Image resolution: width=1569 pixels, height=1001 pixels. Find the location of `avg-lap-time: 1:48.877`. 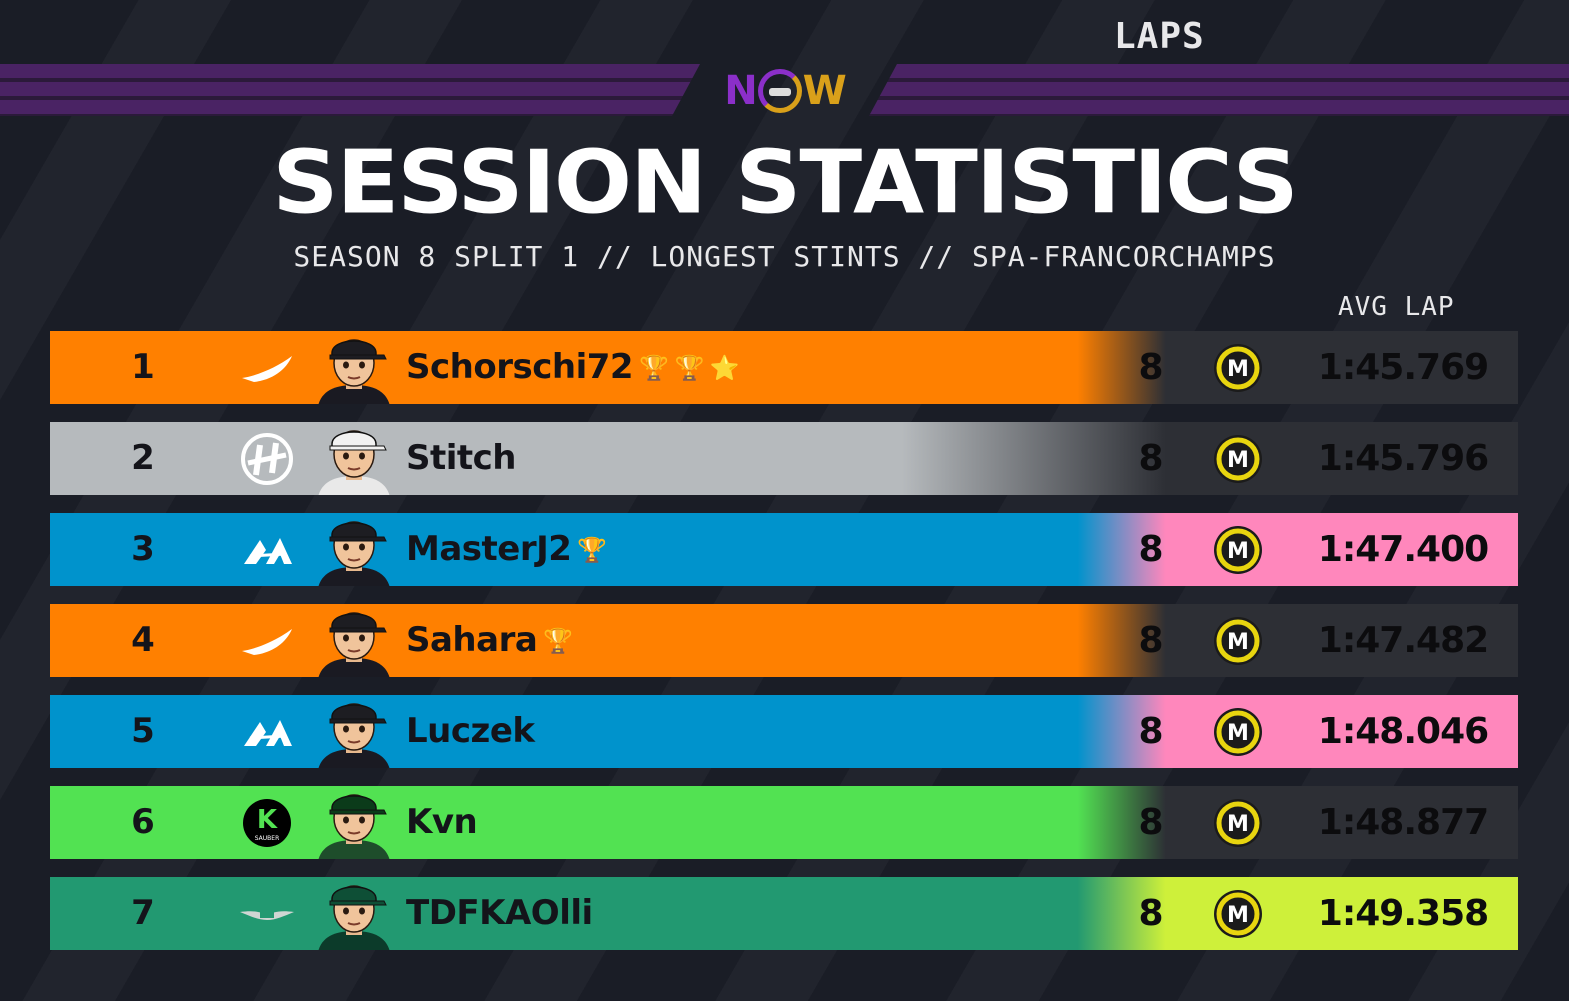

avg-lap-time: 1:48.877 is located at coordinates (1403, 822).